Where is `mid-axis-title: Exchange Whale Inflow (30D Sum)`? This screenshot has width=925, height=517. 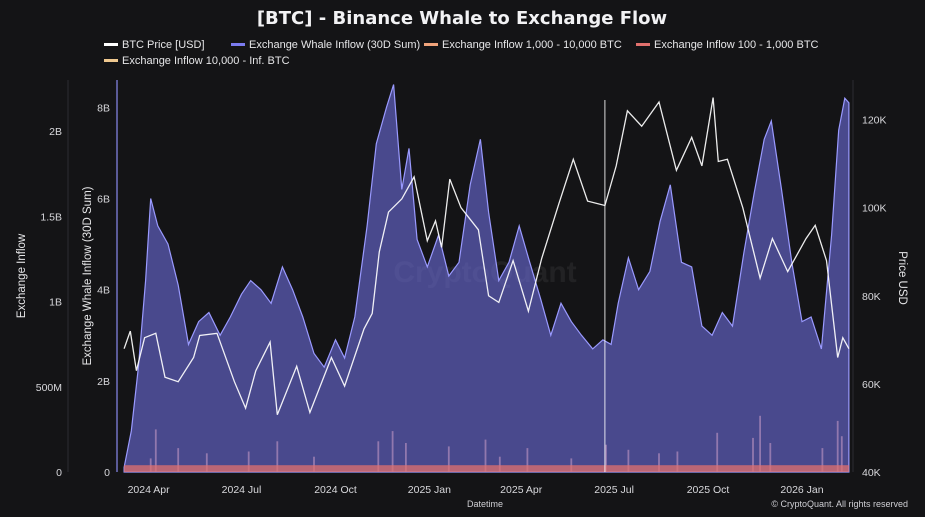 mid-axis-title: Exchange Whale Inflow (30D Sum) is located at coordinates (88, 275).